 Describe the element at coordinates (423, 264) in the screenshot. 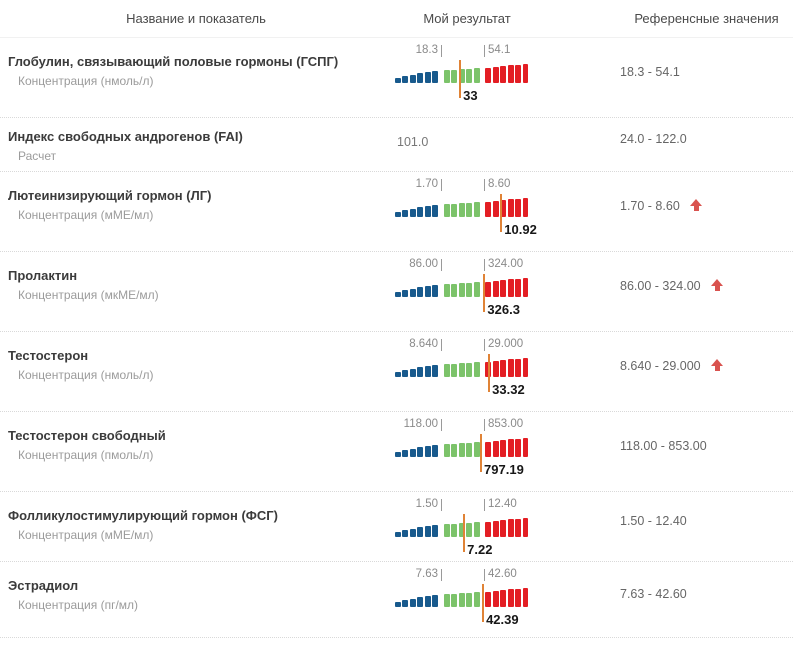

I see `range-min-label: 86.00` at that location.